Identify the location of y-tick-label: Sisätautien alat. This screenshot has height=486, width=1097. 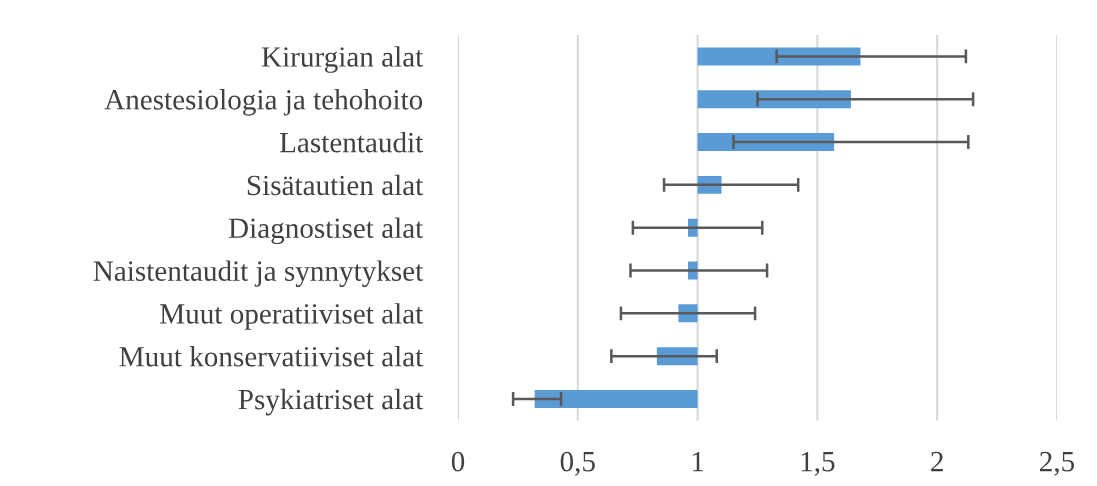
(335, 185).